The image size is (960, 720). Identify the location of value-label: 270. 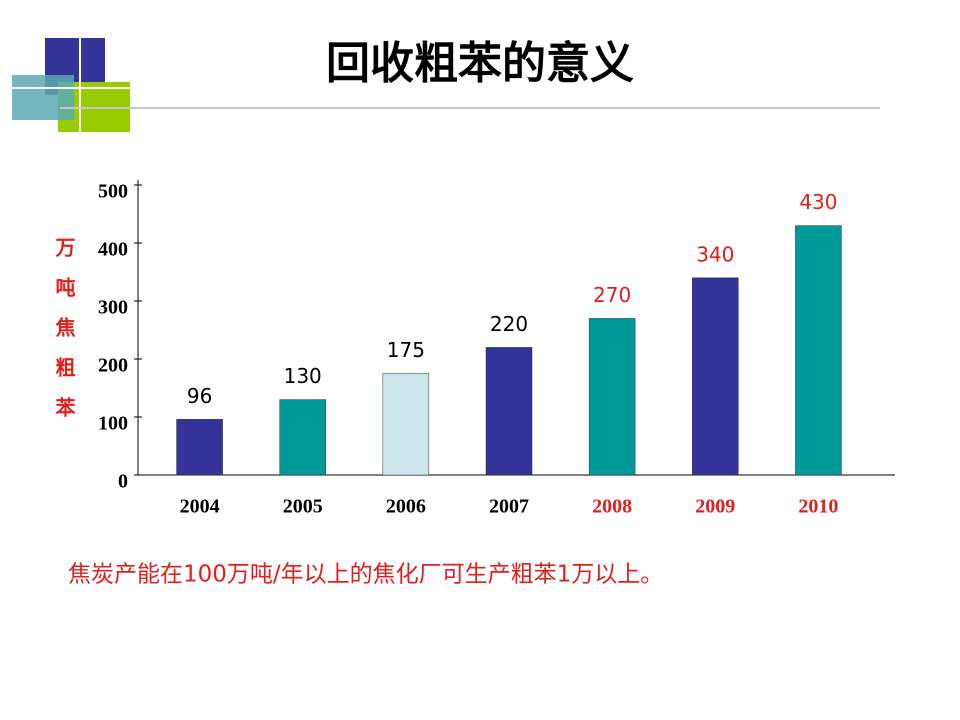
(612, 295).